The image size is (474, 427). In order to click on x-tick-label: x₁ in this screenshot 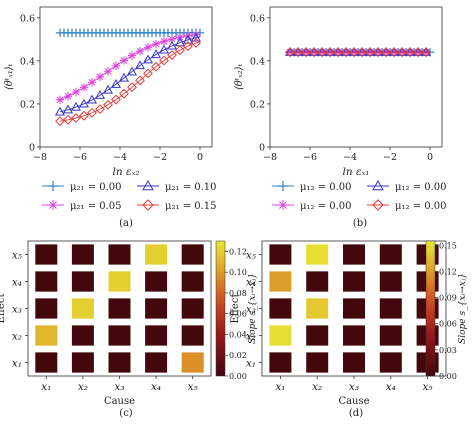, I will do `click(46, 387)`.